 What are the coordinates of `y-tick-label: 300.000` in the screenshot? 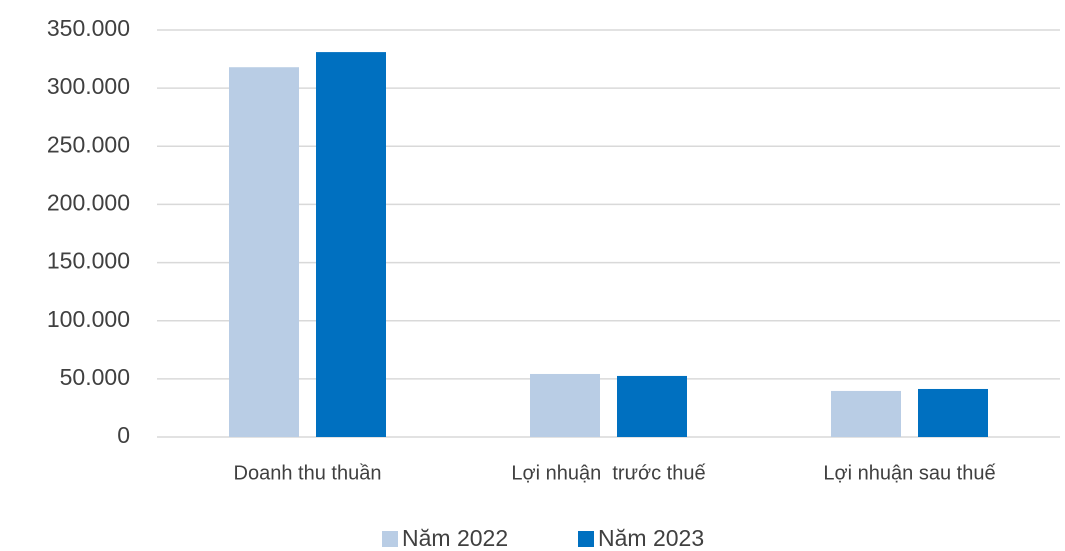 It's located at (88, 86).